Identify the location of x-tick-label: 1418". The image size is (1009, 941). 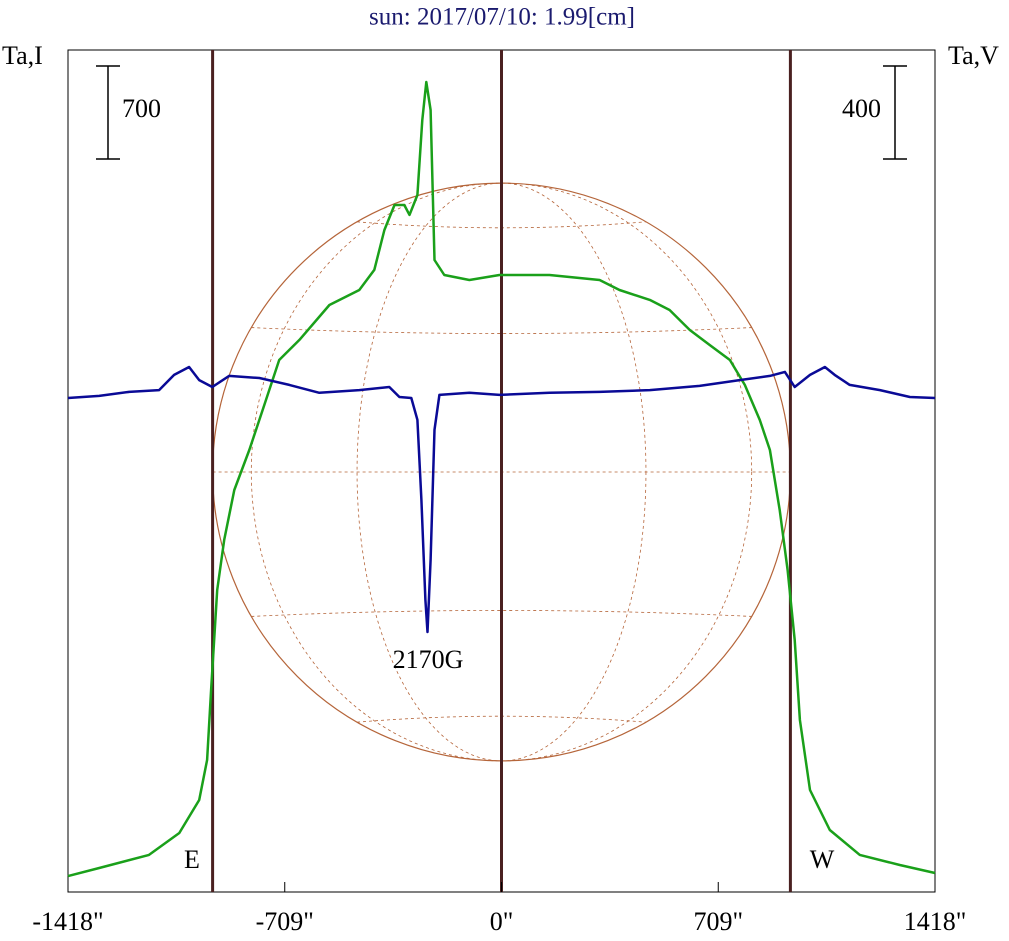
(935, 921).